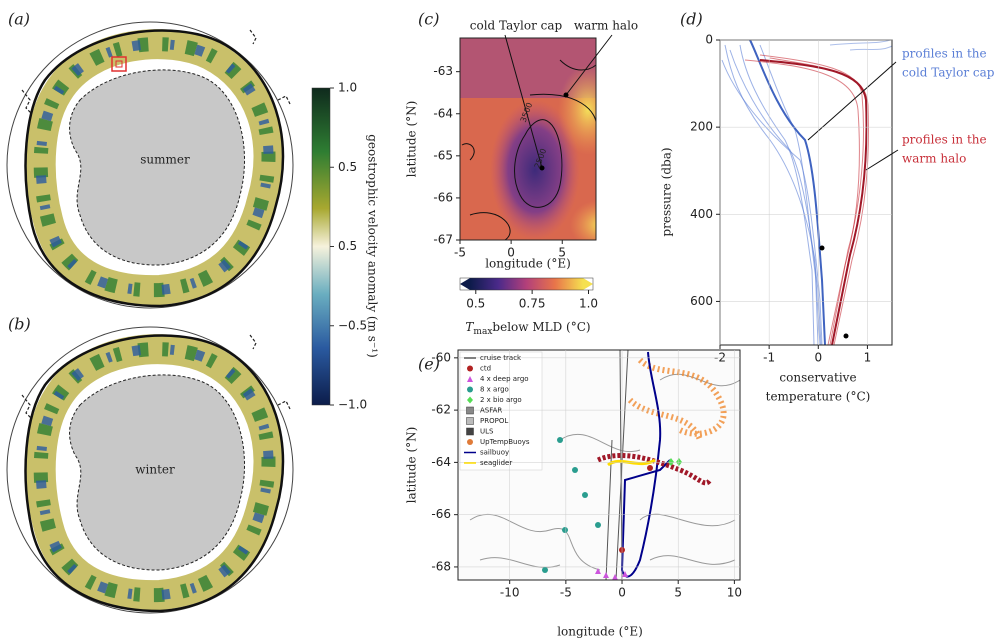  I want to click on y-tick-label: 600, so click(701, 301).